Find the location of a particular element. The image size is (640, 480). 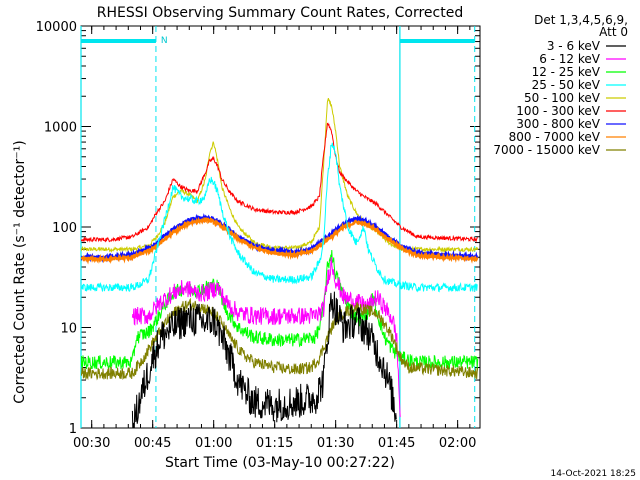

legend-entry-label: 6 - 12 keV is located at coordinates (570, 59).